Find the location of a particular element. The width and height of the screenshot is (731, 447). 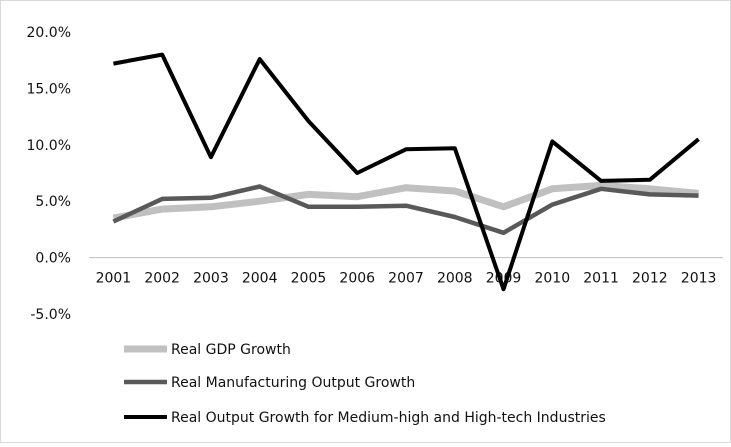

y-tick-label: -5.0% is located at coordinates (50, 315).